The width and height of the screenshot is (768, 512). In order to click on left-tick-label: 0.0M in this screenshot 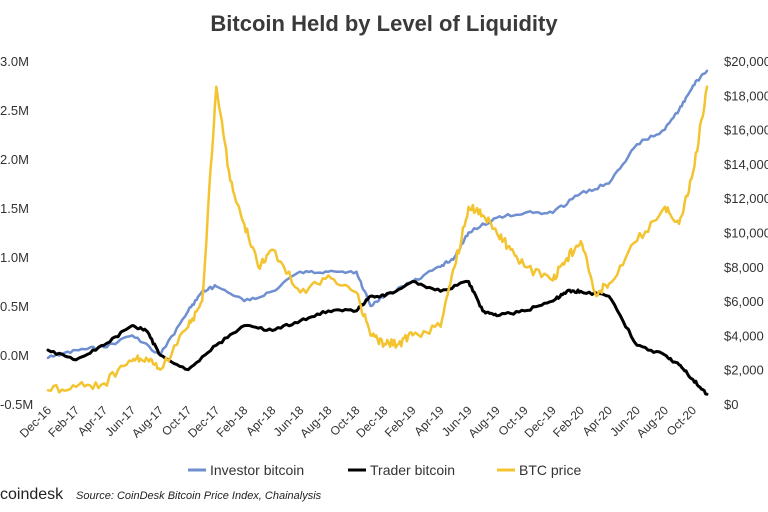, I will do `click(14, 355)`.